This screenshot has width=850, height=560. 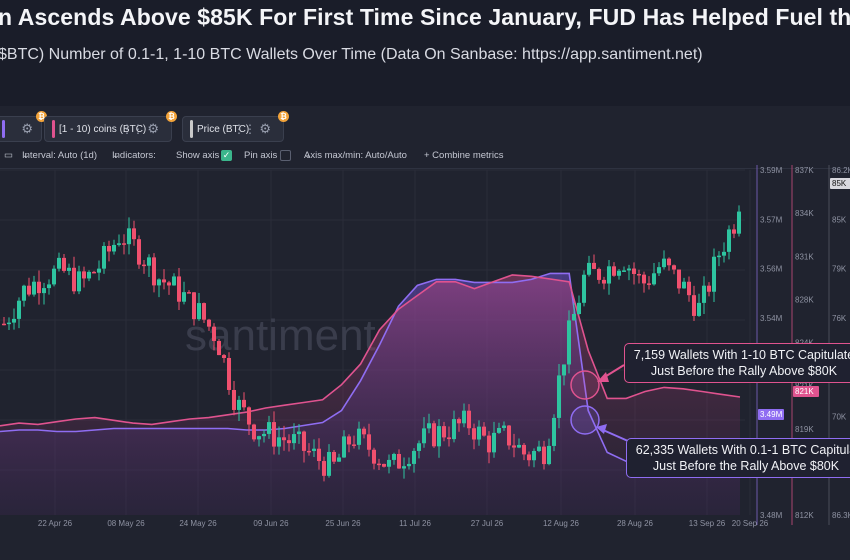 I want to click on metric-tab-wallets-0-1: ⚙ ₿, so click(x=23, y=126).